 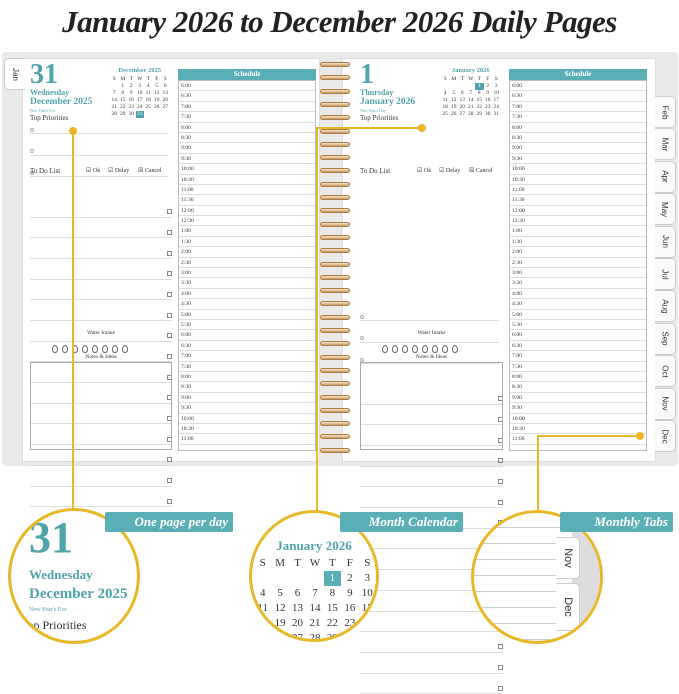 What do you see at coordinates (496, 93) in the screenshot?
I see `calendar-day: 10` at bounding box center [496, 93].